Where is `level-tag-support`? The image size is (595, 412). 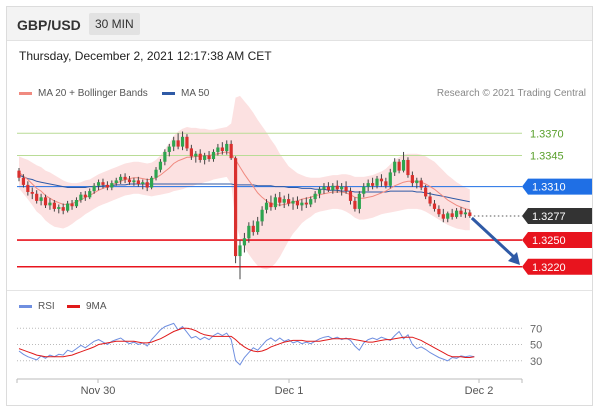 level-tag-support is located at coordinates (557, 266).